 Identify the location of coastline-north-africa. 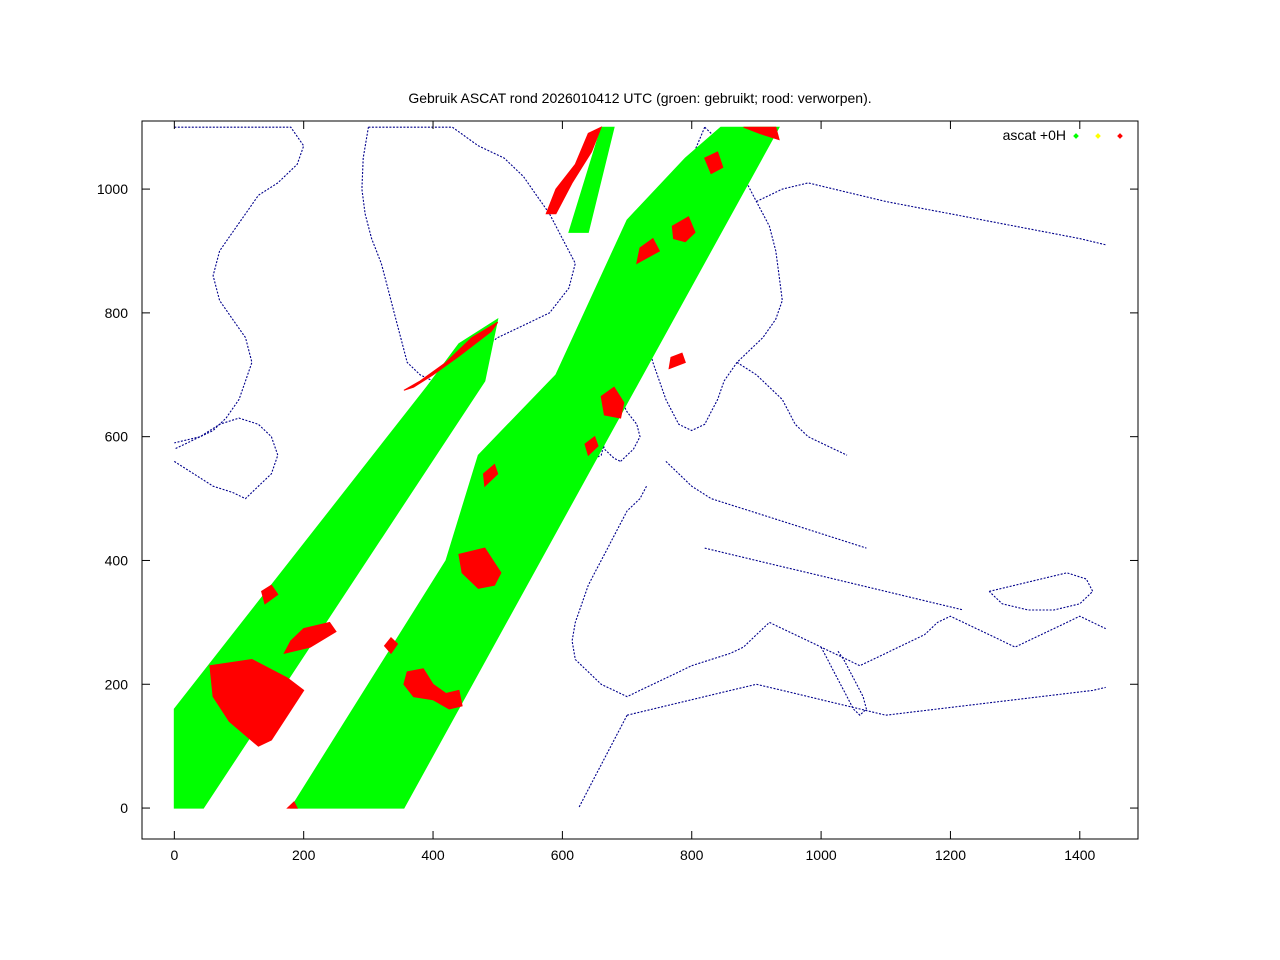
(866, 699).